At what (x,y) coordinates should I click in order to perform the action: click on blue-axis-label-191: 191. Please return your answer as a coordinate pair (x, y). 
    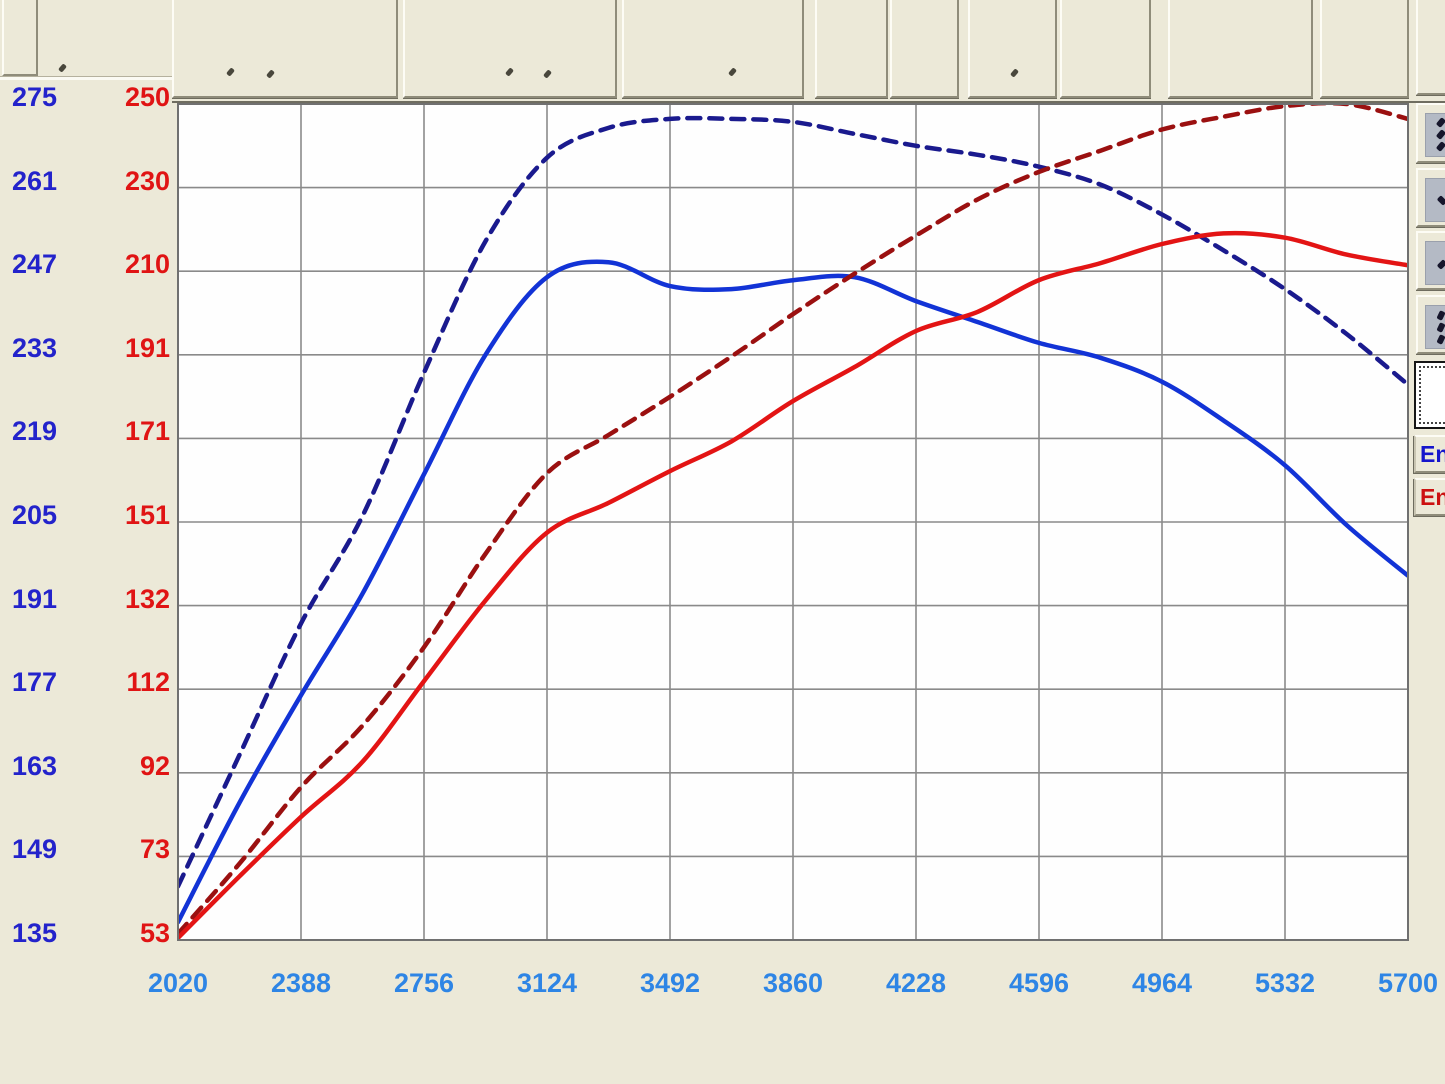
    Looking at the image, I should click on (34, 598).